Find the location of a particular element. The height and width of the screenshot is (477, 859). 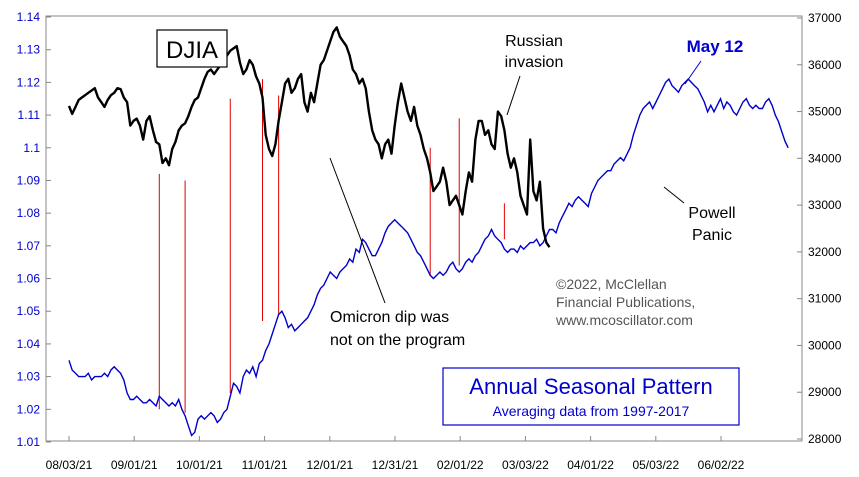

x-axis-tick-label: 03/03/22 is located at coordinates (525, 465).